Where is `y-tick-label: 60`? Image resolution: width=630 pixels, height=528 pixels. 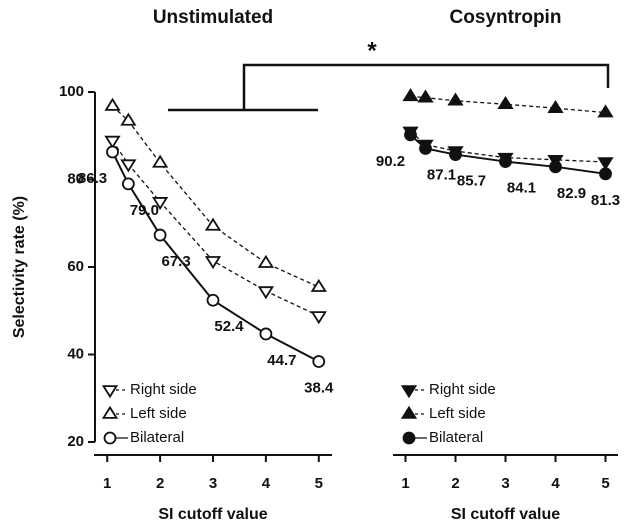
y-tick-label: 60 is located at coordinates (75, 266).